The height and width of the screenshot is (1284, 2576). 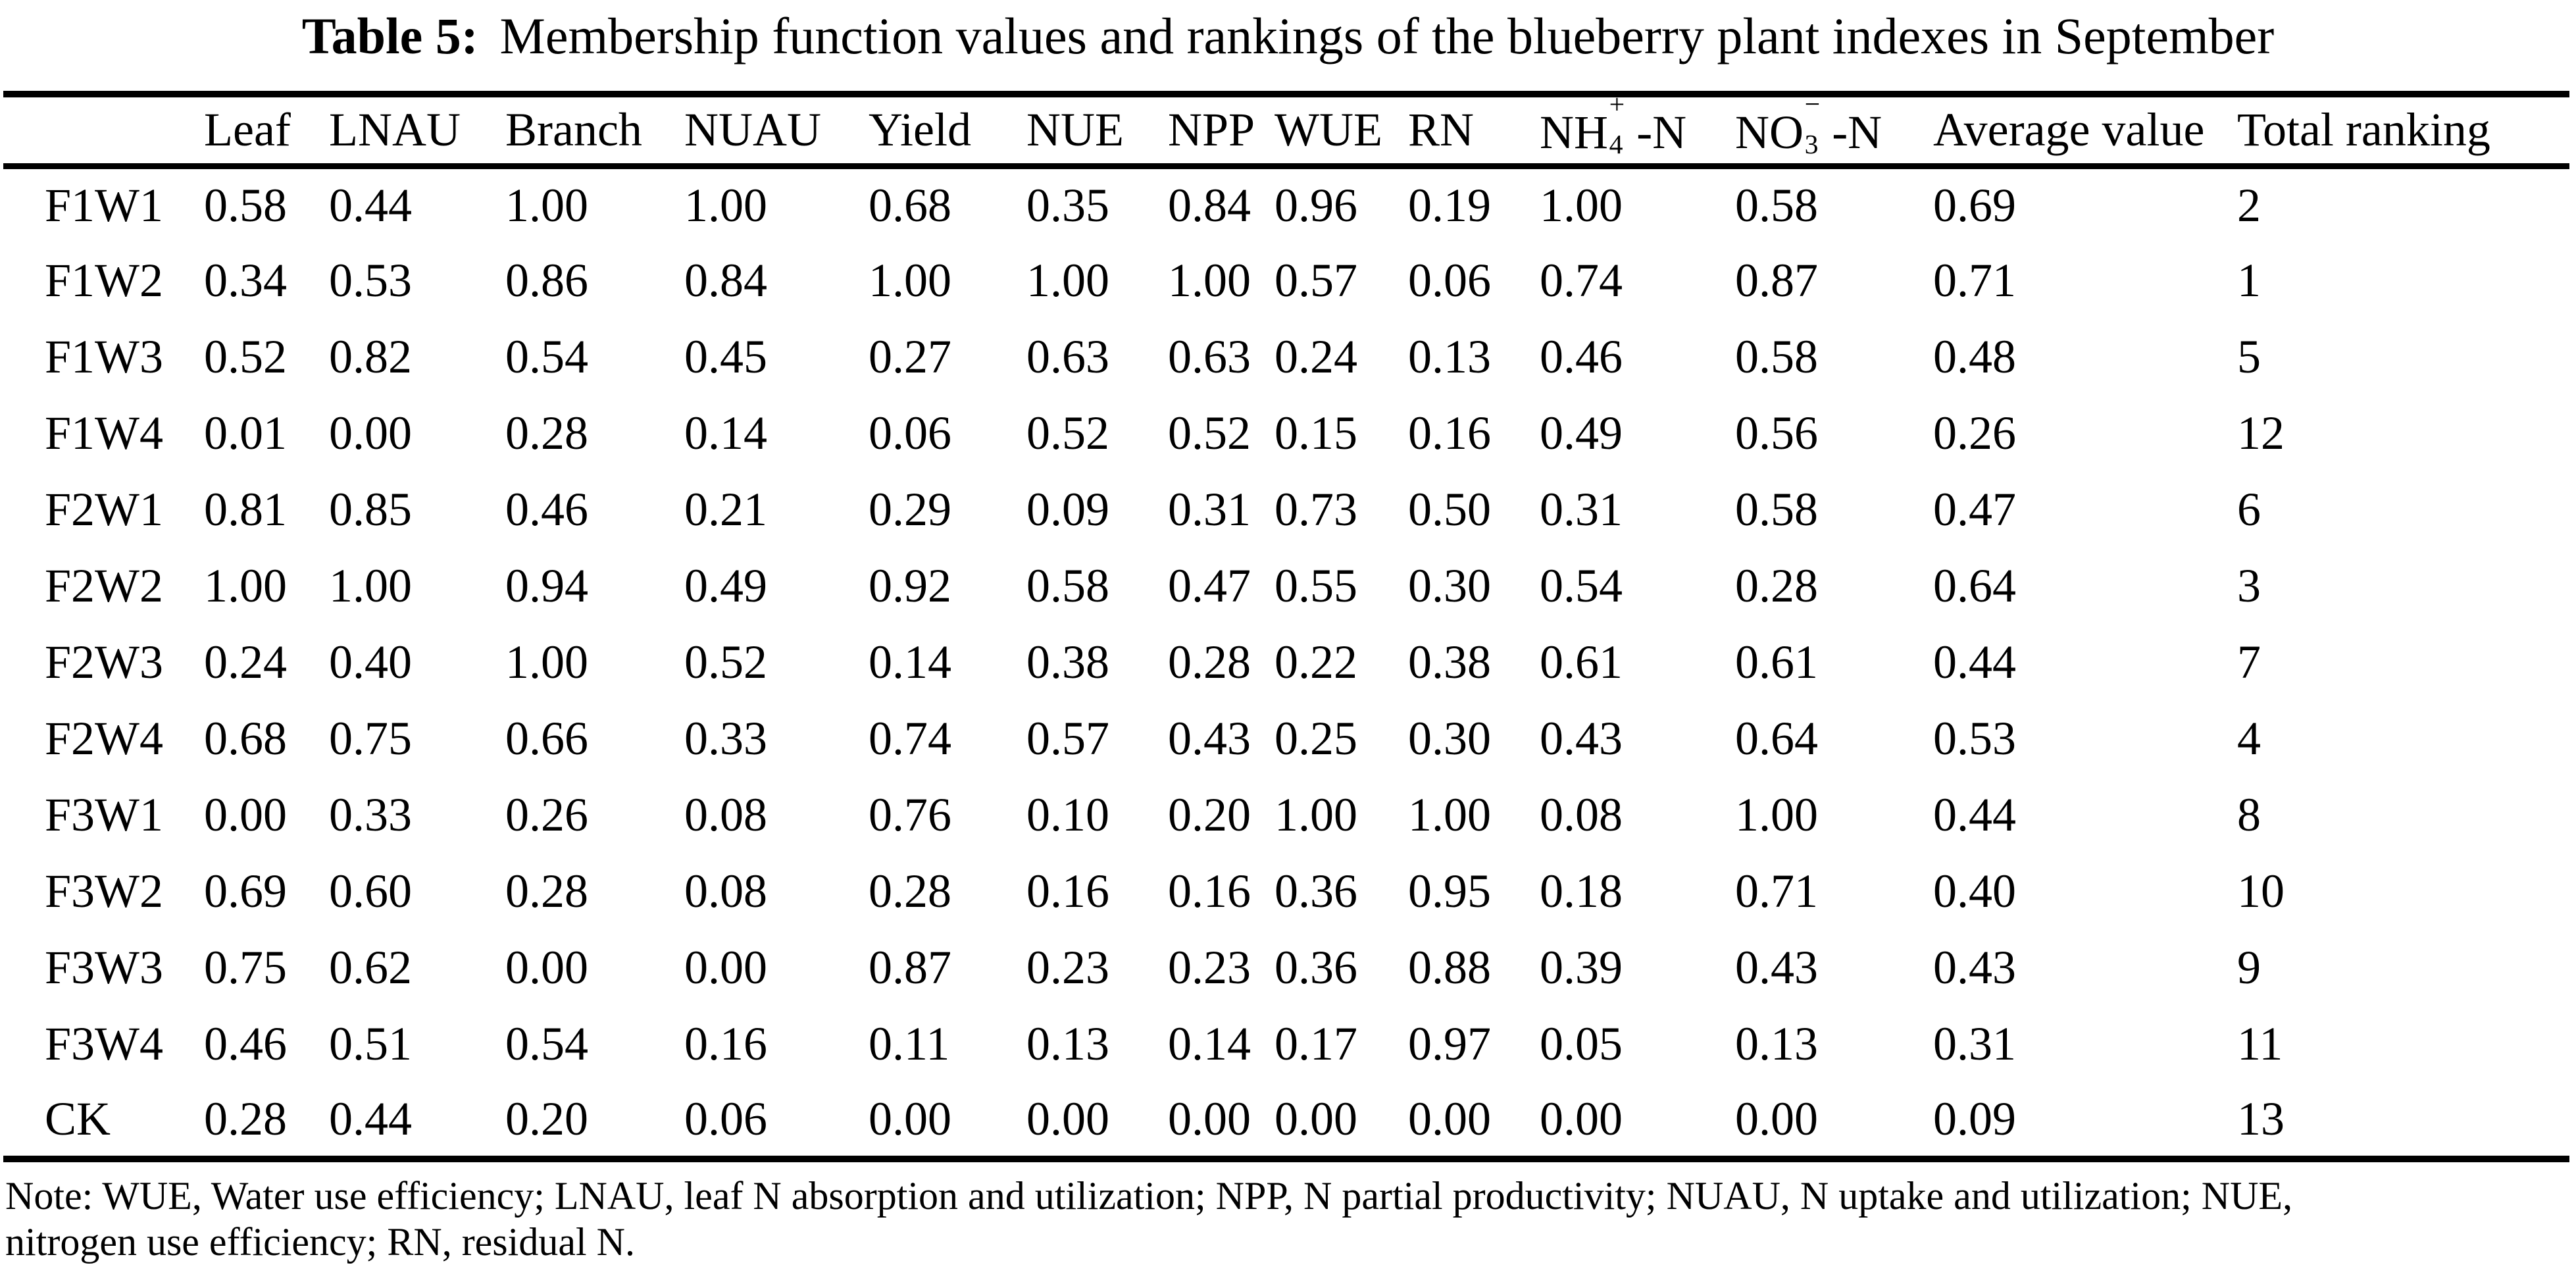 What do you see at coordinates (1617, 104) in the screenshot?
I see `nh4-superscript: +` at bounding box center [1617, 104].